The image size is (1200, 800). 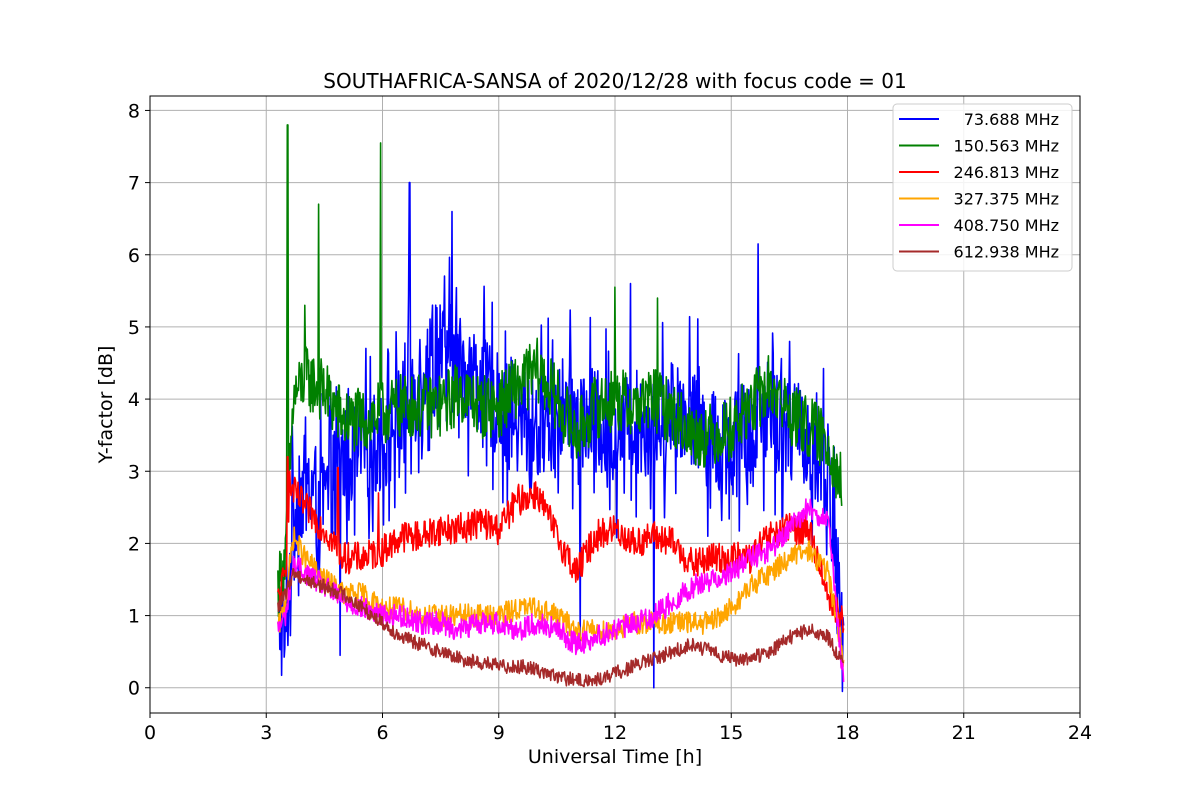 What do you see at coordinates (134, 328) in the screenshot?
I see `y-tick-label: 5` at bounding box center [134, 328].